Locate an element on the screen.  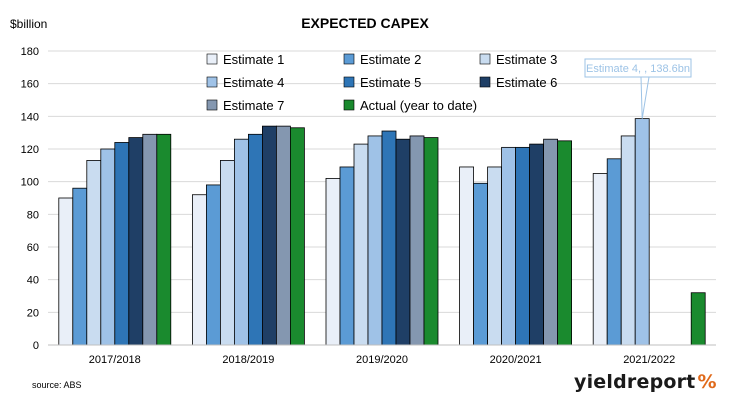
annotation-box is located at coordinates (638, 68).